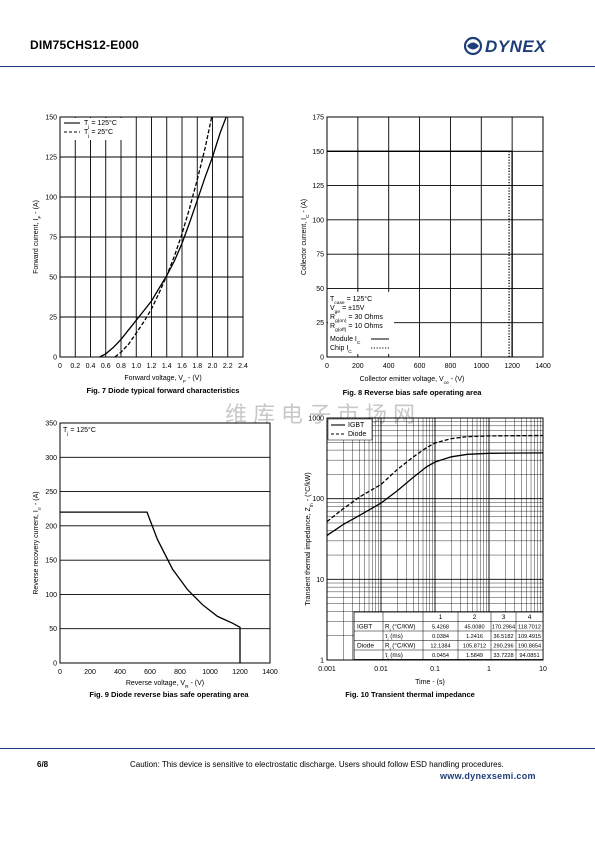 The image size is (595, 842). Describe the element at coordinates (503, 628) in the screenshot. I see `table-cell: 170.2964` at that location.